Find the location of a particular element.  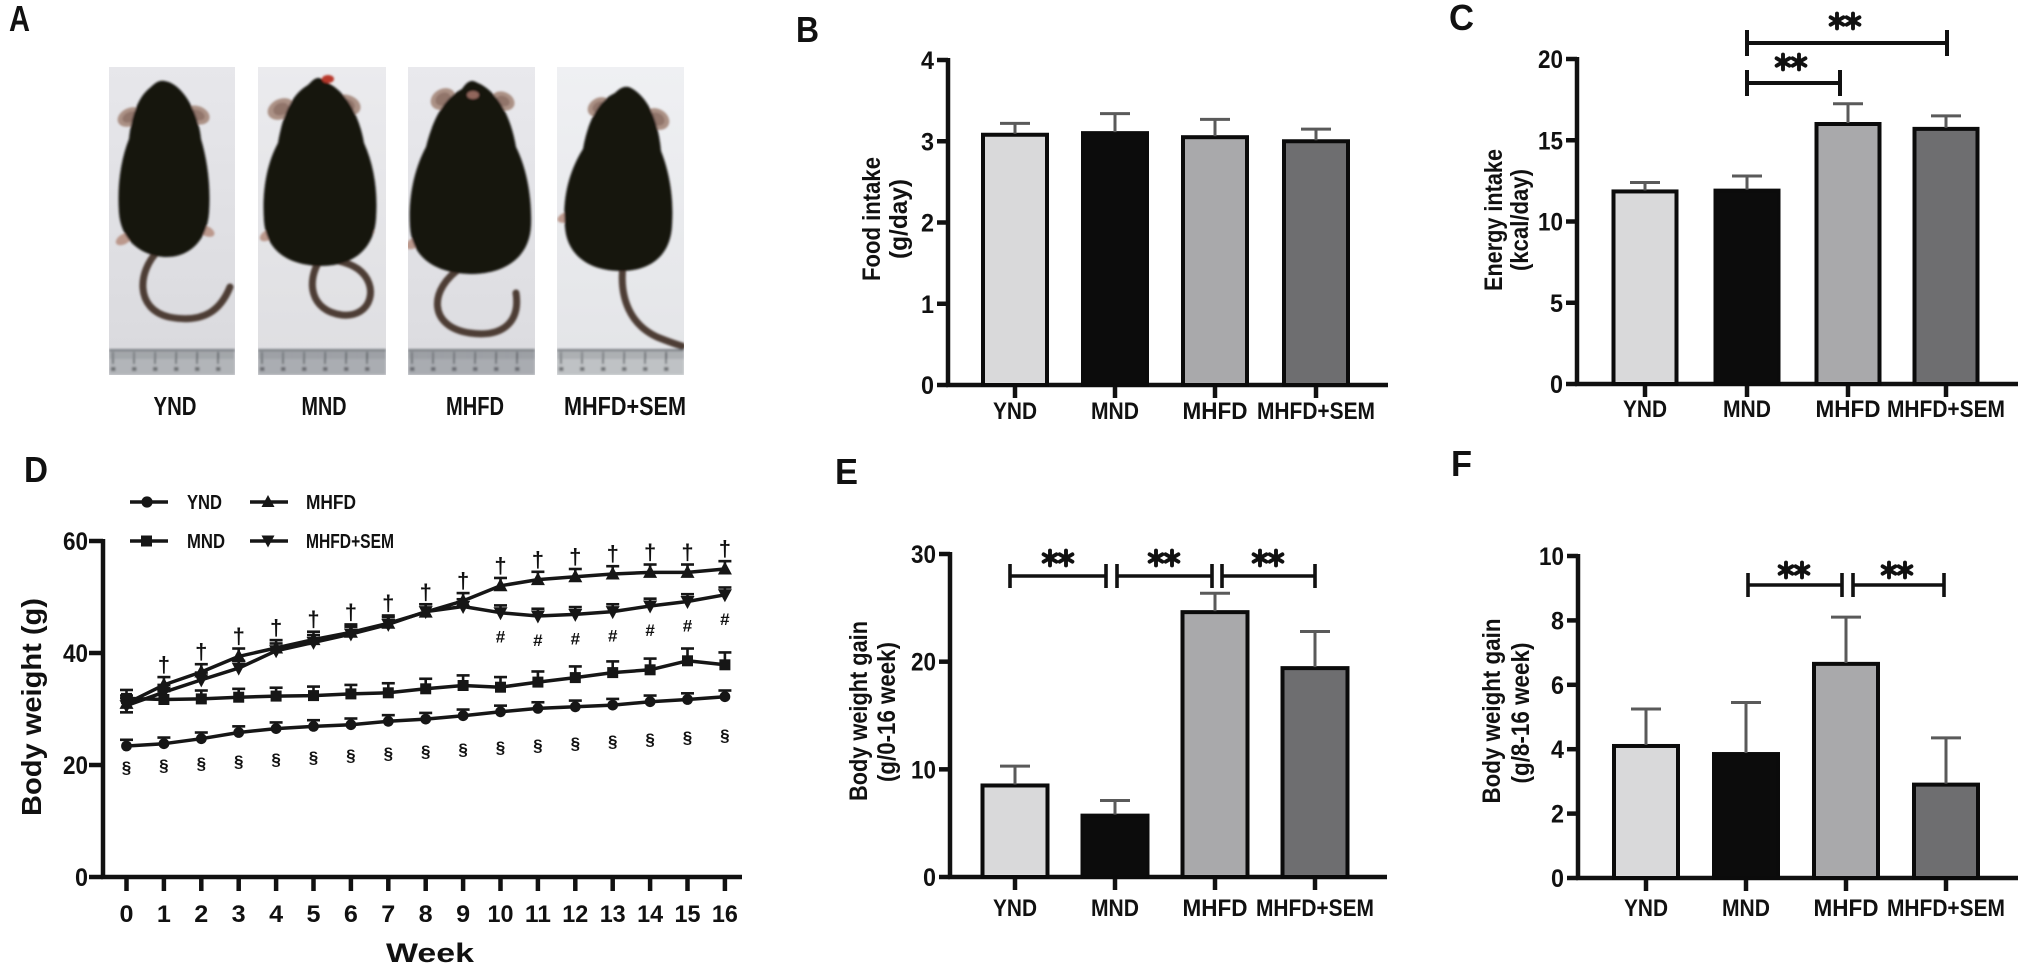

svg-text: (g/8-16 week) is located at coordinates (1521, 713).